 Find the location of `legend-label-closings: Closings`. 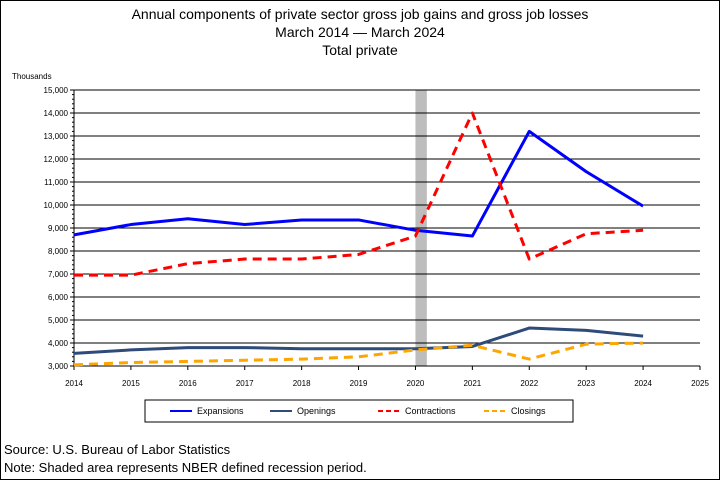

legend-label-closings: Closings is located at coordinates (528, 411).